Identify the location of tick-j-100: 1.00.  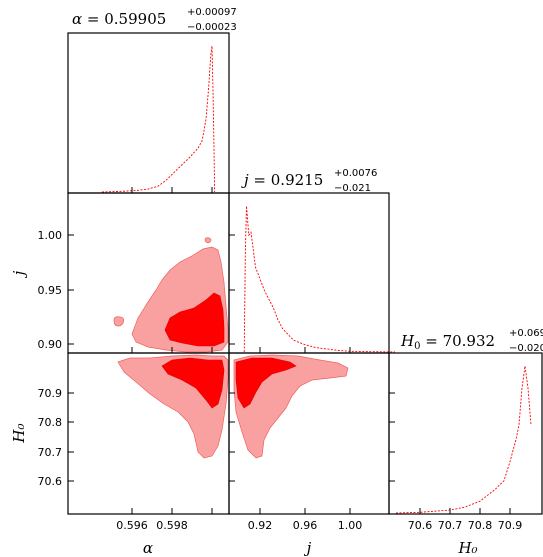
(350, 525).